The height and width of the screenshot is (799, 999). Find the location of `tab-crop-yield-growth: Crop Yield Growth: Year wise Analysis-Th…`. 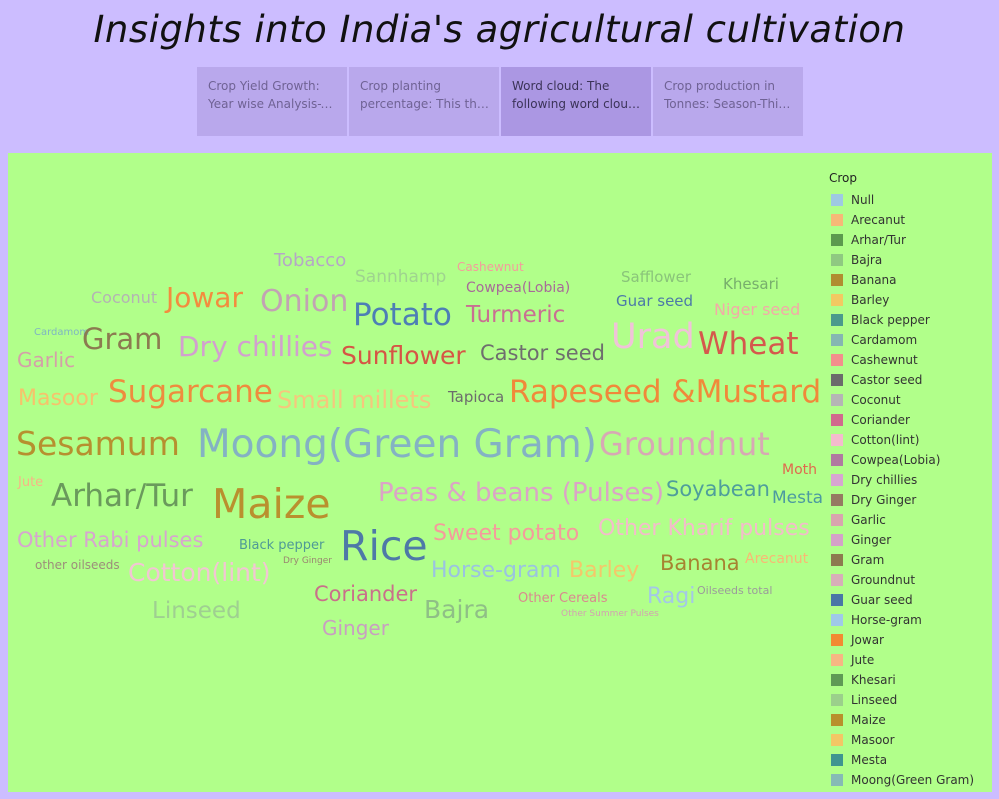

tab-crop-yield-growth: Crop Yield Growth: Year wise Analysis-Th… is located at coordinates (272, 101).